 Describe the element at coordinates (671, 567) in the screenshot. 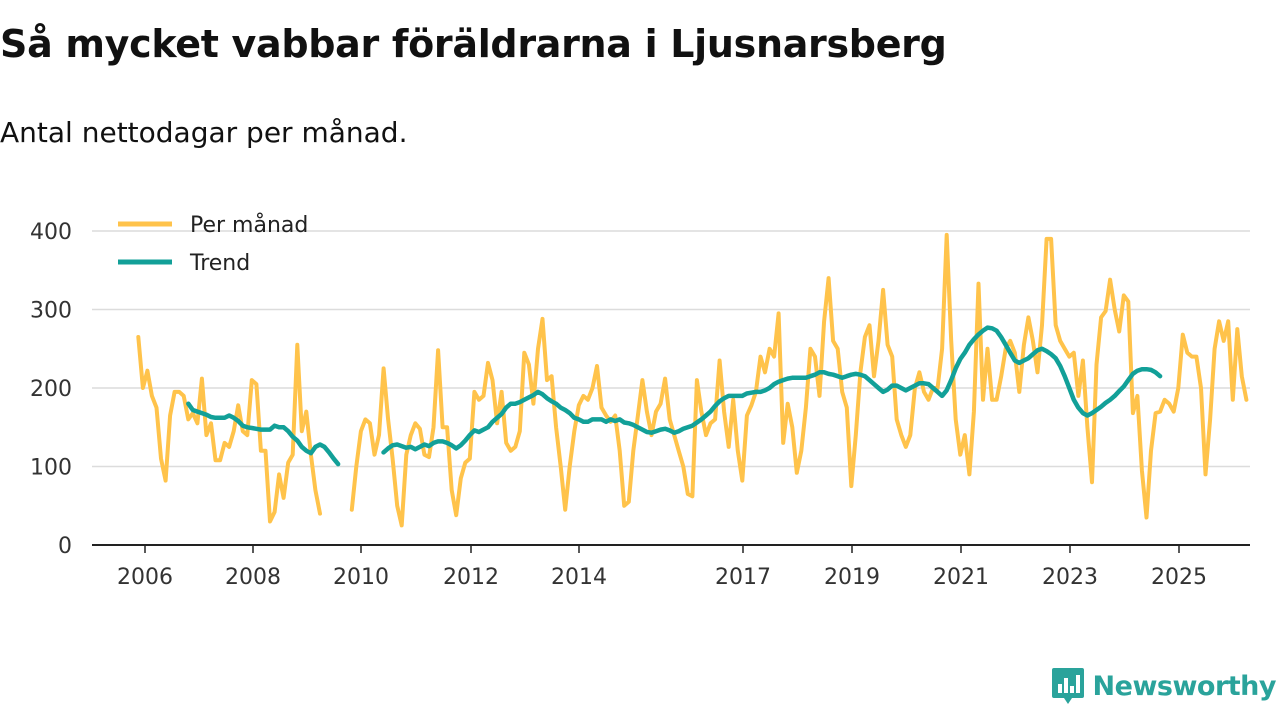

I see `x-axis: 2006 2008 2010 2012 2014 2017 2019 2021 2023 2025` at that location.